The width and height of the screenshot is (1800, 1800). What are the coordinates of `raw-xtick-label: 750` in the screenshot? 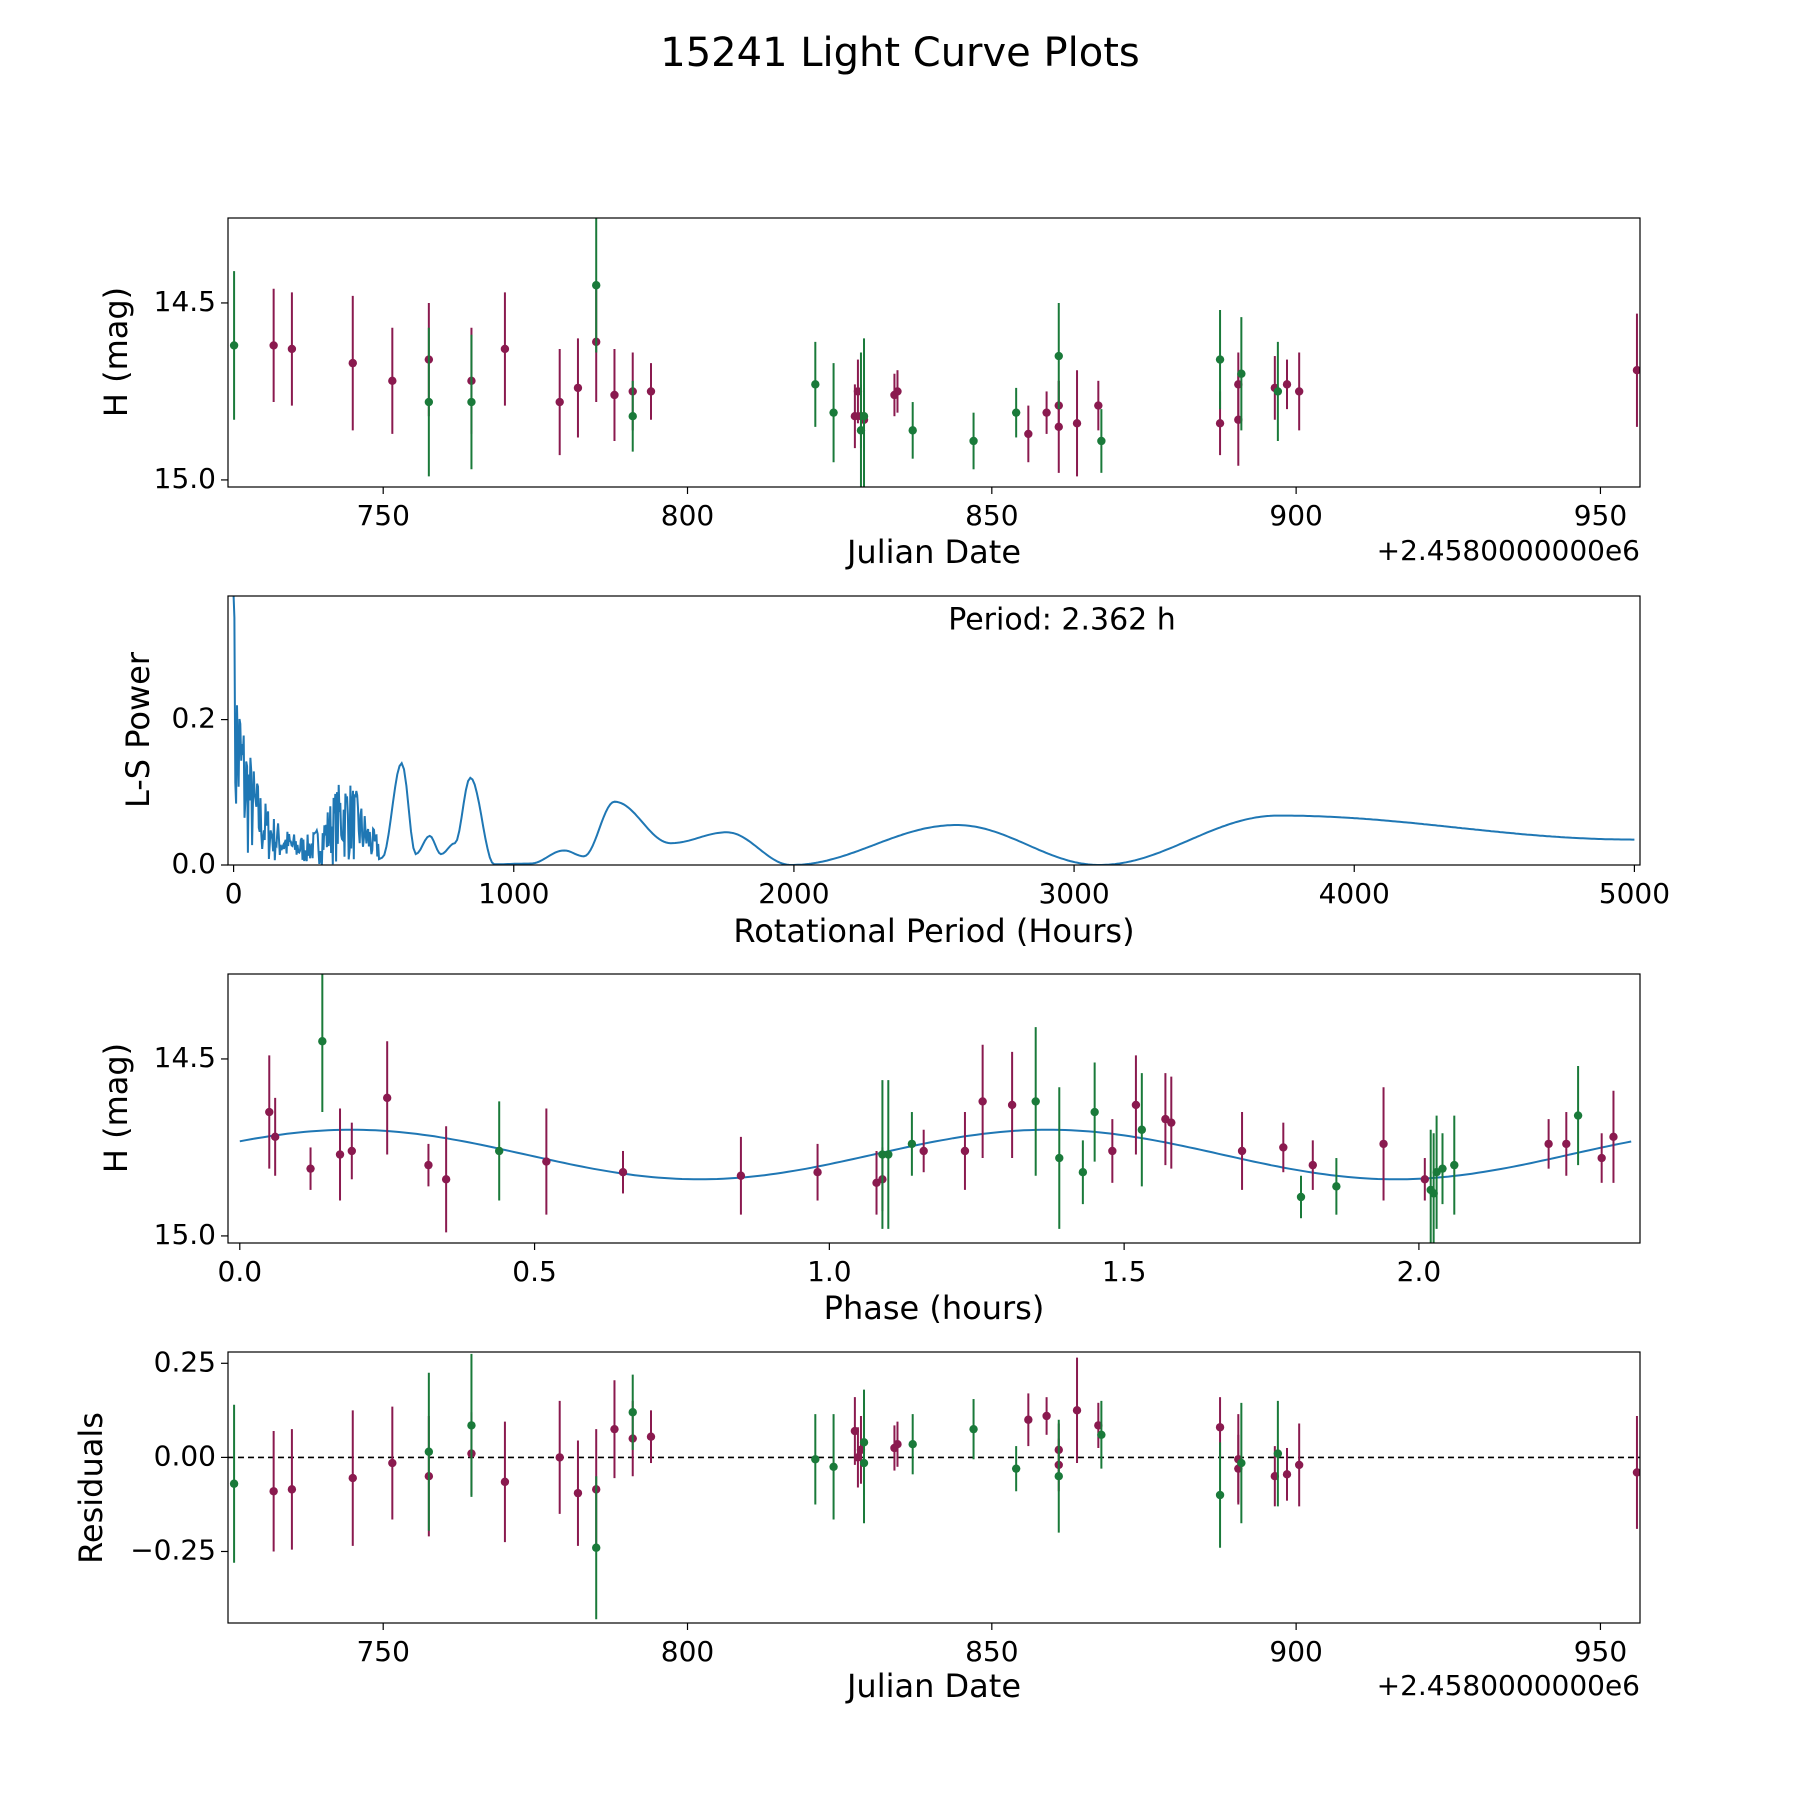 It's located at (382, 515).